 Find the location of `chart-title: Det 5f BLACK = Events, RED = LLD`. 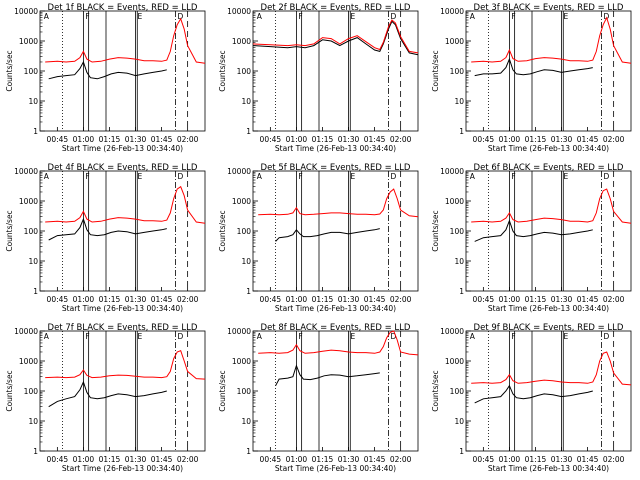

chart-title: Det 5f BLACK = Events, RED = LLD is located at coordinates (336, 168).